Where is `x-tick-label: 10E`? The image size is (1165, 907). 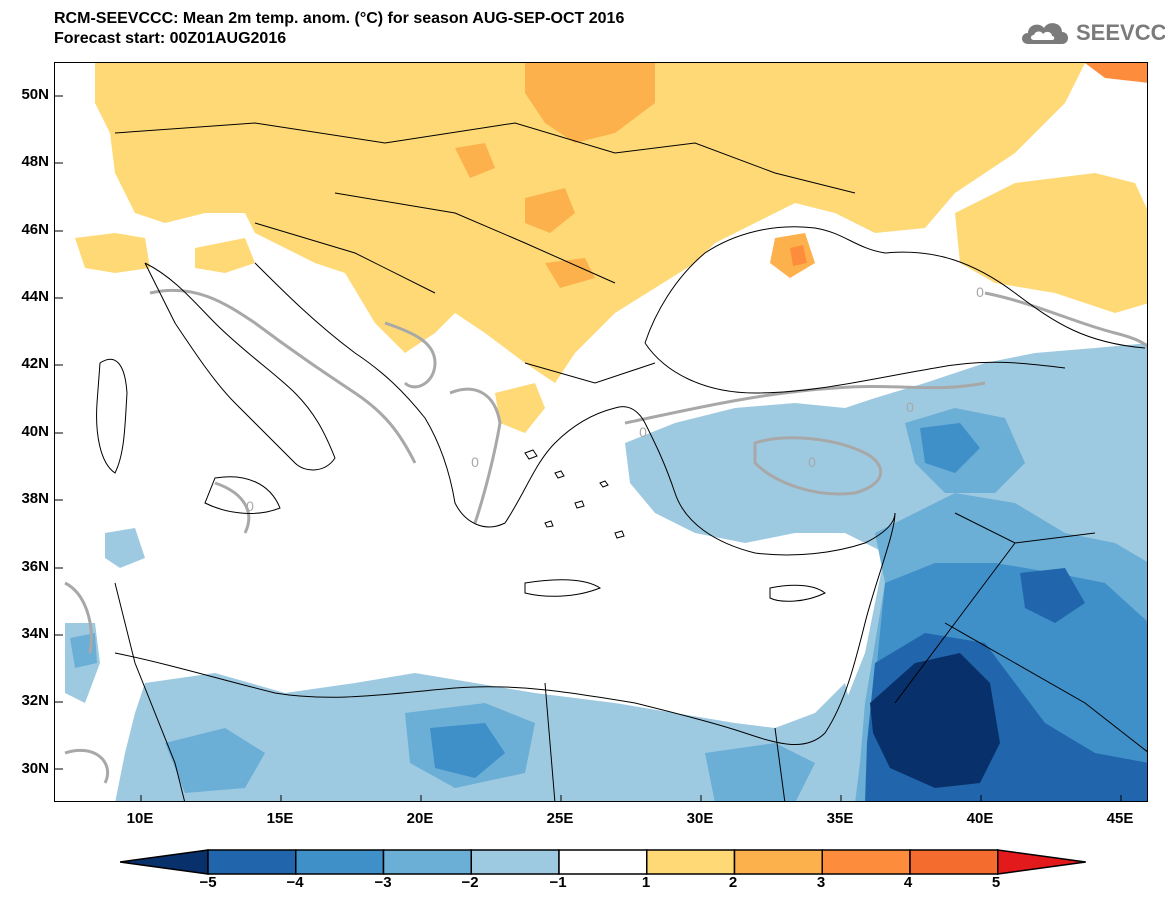 x-tick-label: 10E is located at coordinates (140, 818).